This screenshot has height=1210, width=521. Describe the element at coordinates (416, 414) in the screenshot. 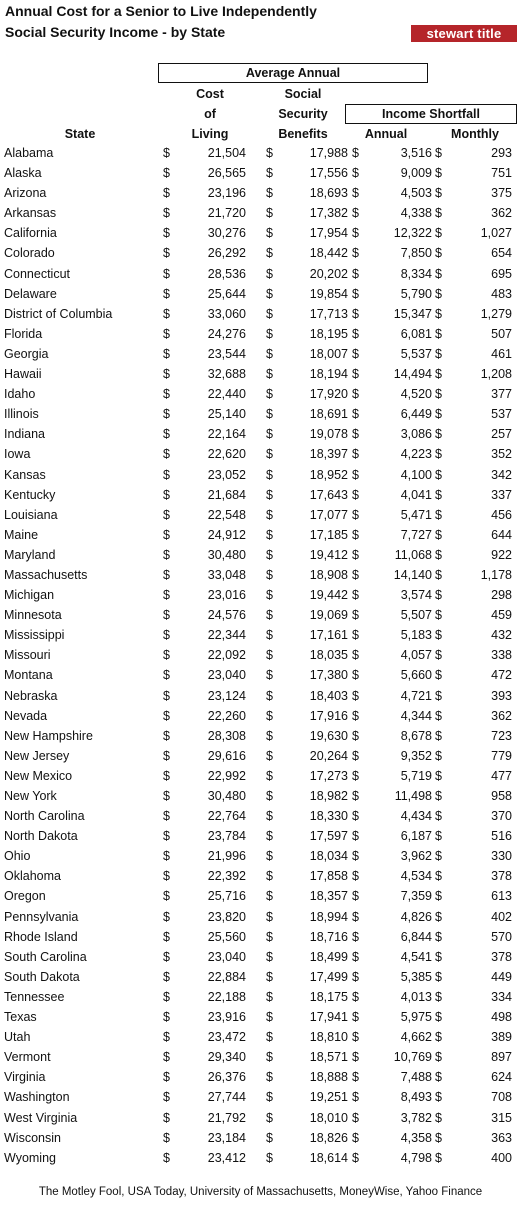

I see `annual-shortfall-value: 6,449` at that location.